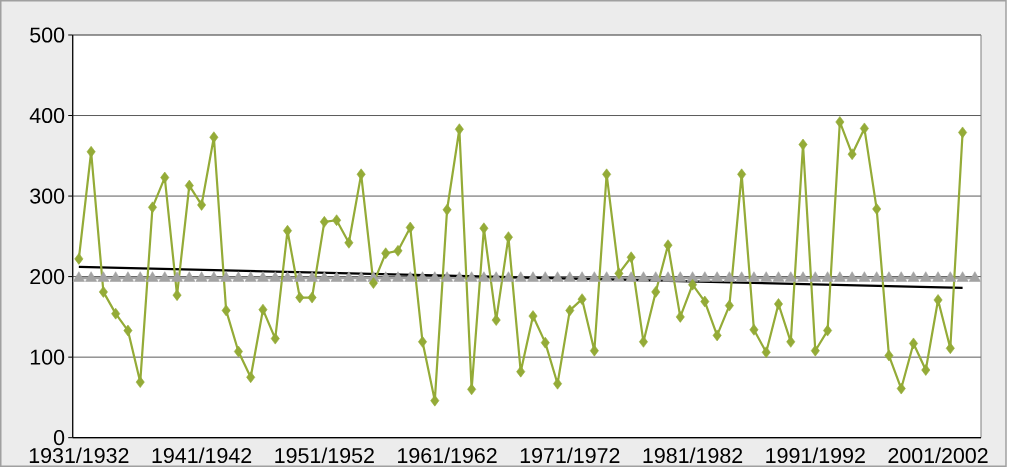 This screenshot has height=467, width=1010. Describe the element at coordinates (47, 196) in the screenshot. I see `y-tick-label: 300` at that location.